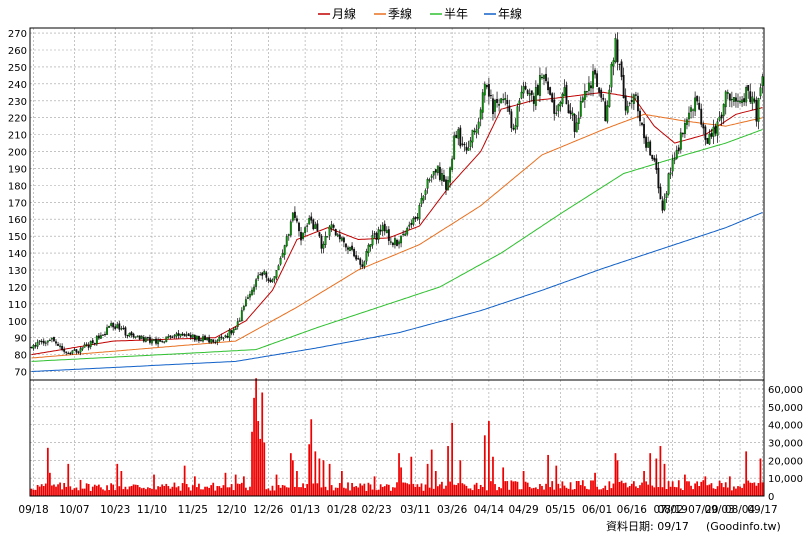 The image size is (808, 540). I want to click on x-tick-label: 10/07, so click(74, 510).